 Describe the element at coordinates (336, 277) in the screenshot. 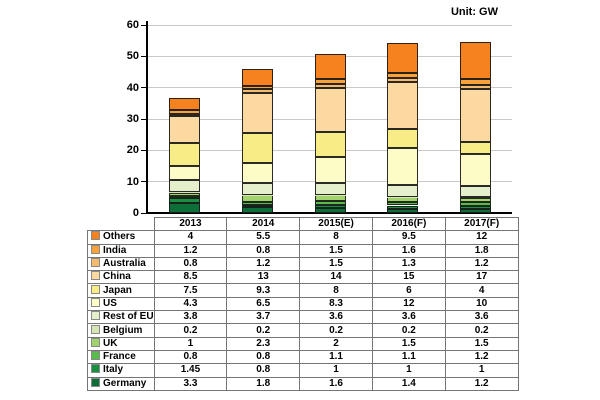

I see `value-cell: 14` at that location.